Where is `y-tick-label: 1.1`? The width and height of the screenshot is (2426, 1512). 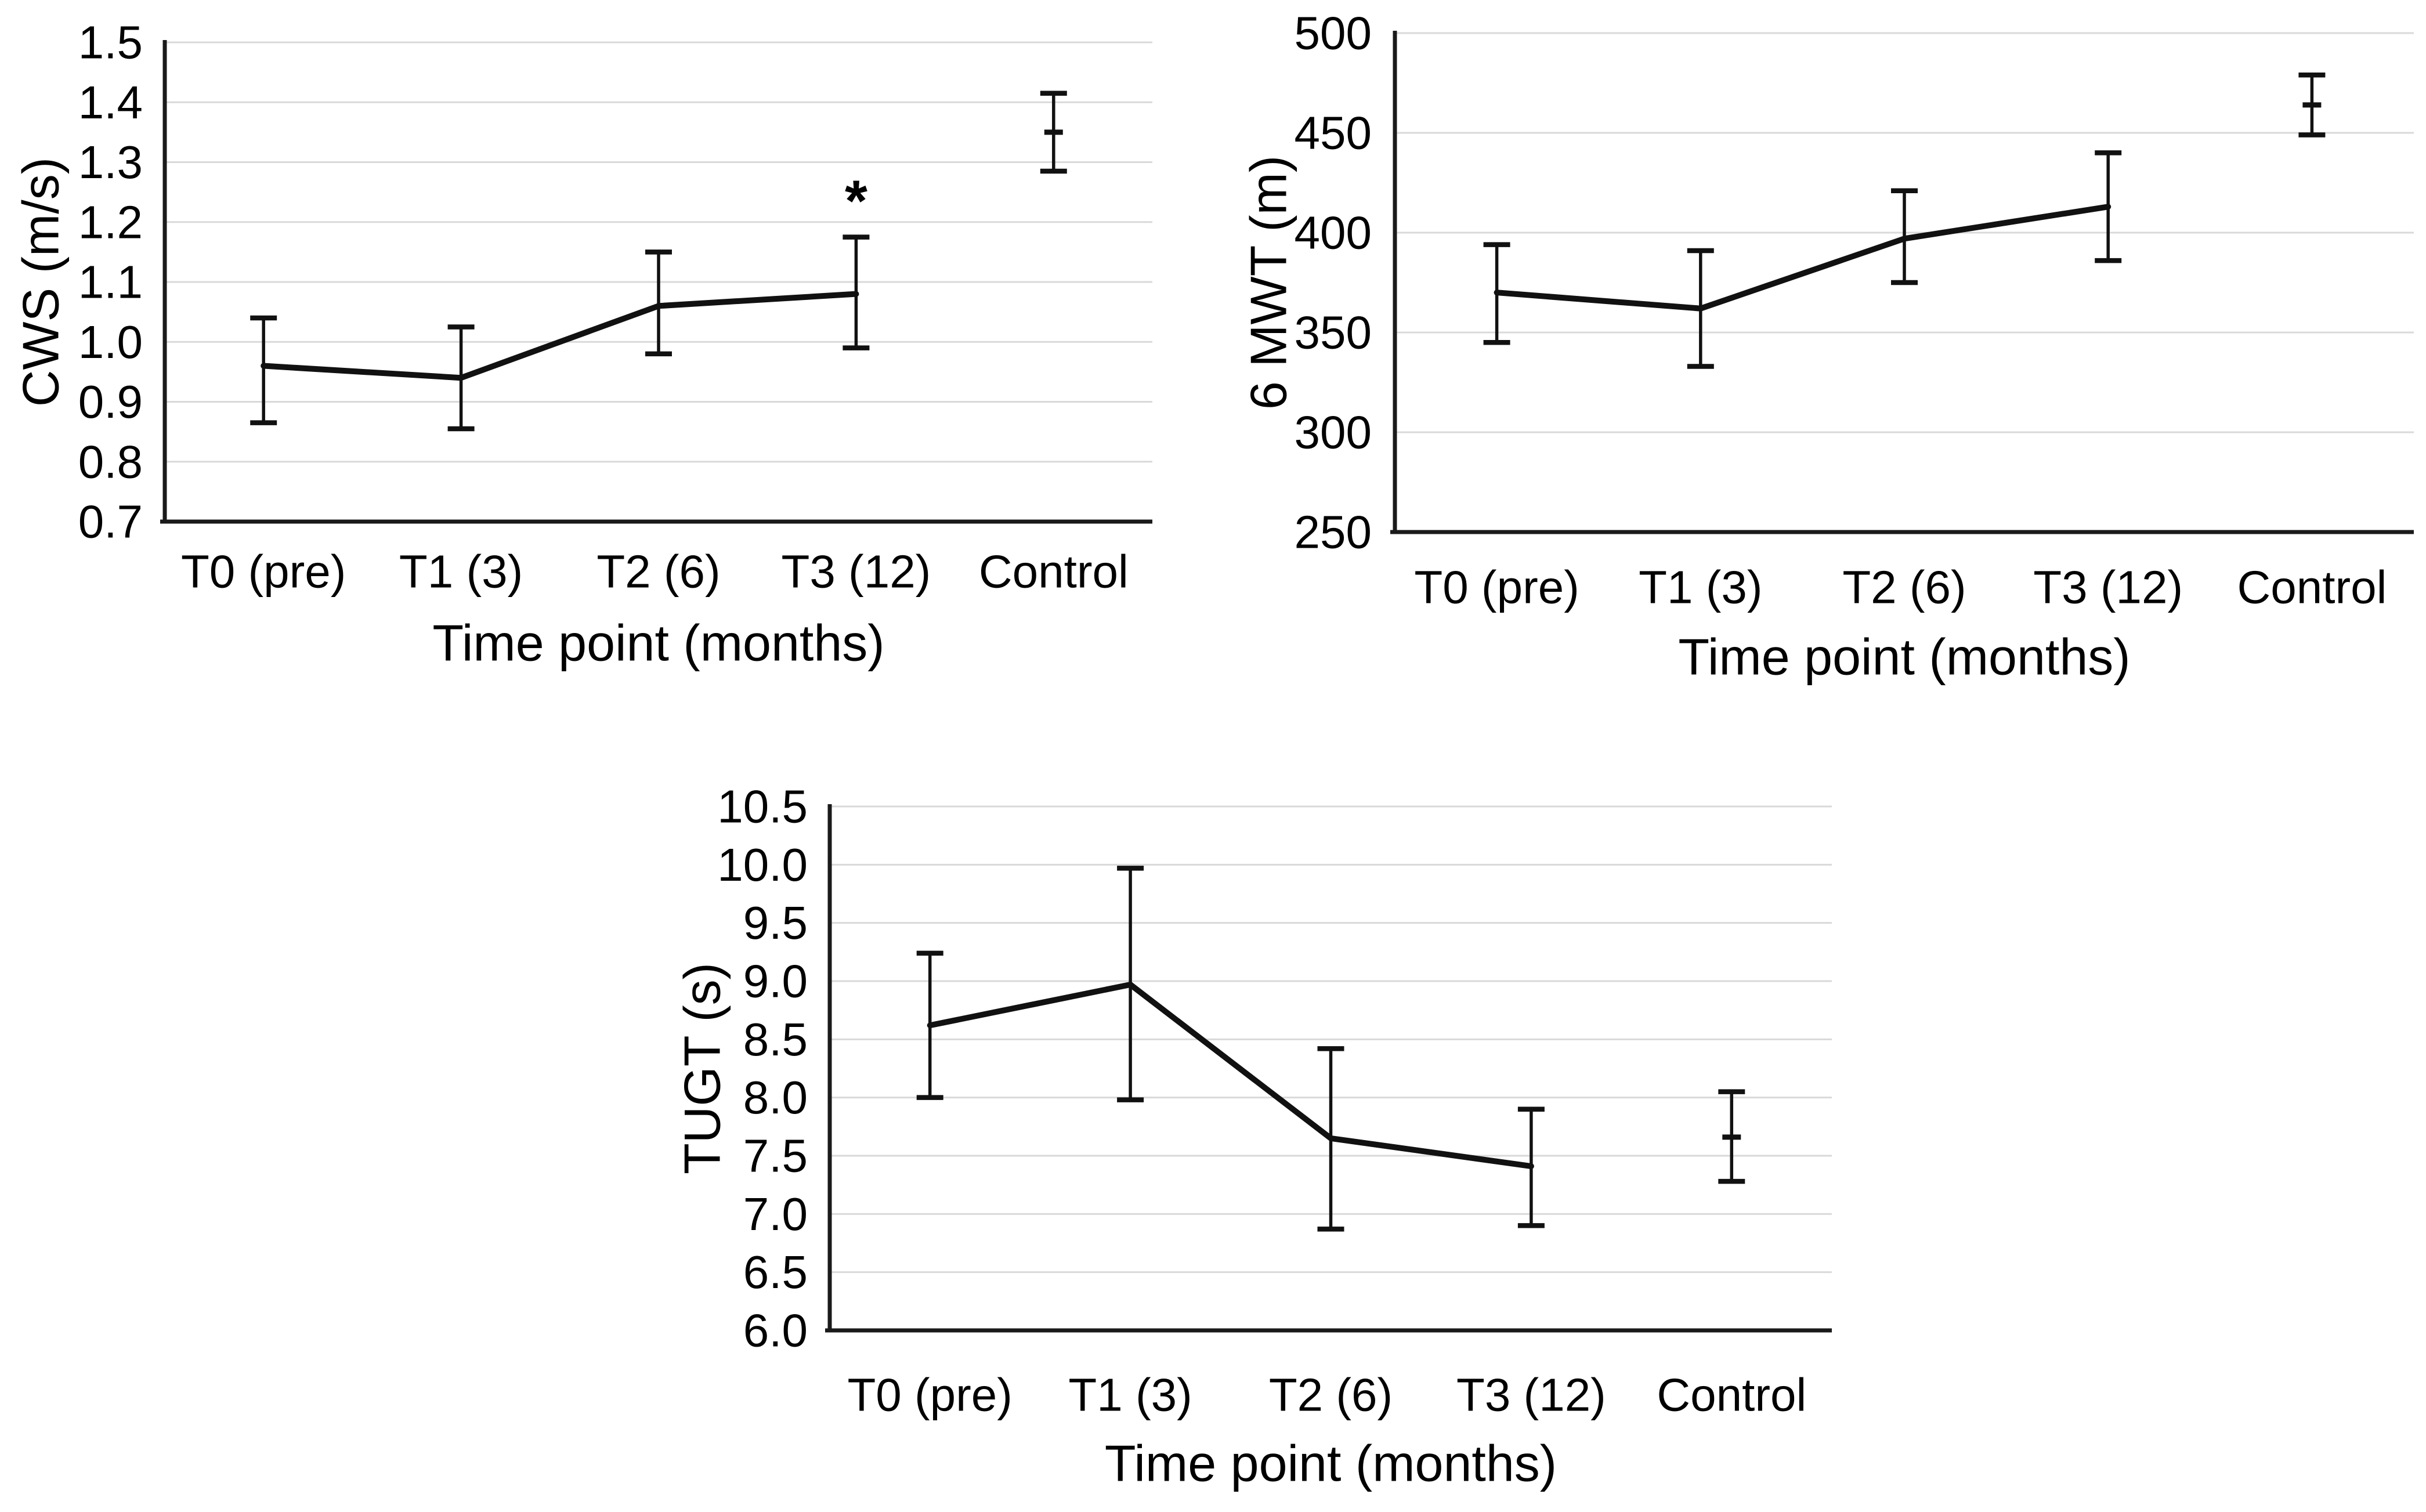
y-tick-label: 1.1 is located at coordinates (110, 282).